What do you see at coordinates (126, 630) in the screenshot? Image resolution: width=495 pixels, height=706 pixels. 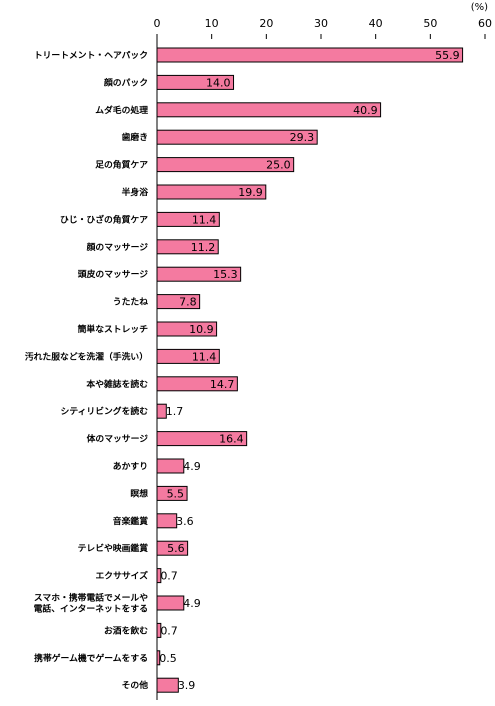 I see `category-label: お酒を飲む` at bounding box center [126, 630].